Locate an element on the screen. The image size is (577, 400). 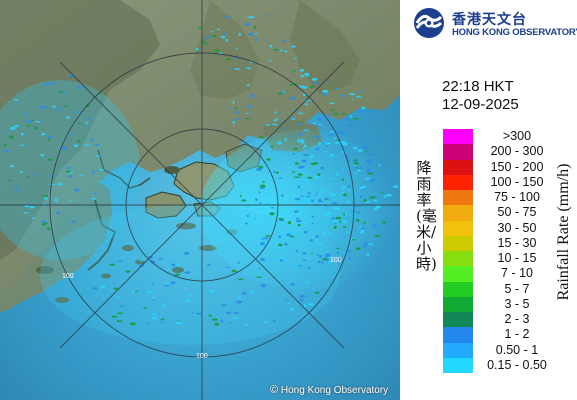
logo-english-name: HONG KONG OBSERVATORY is located at coordinates (514, 32).